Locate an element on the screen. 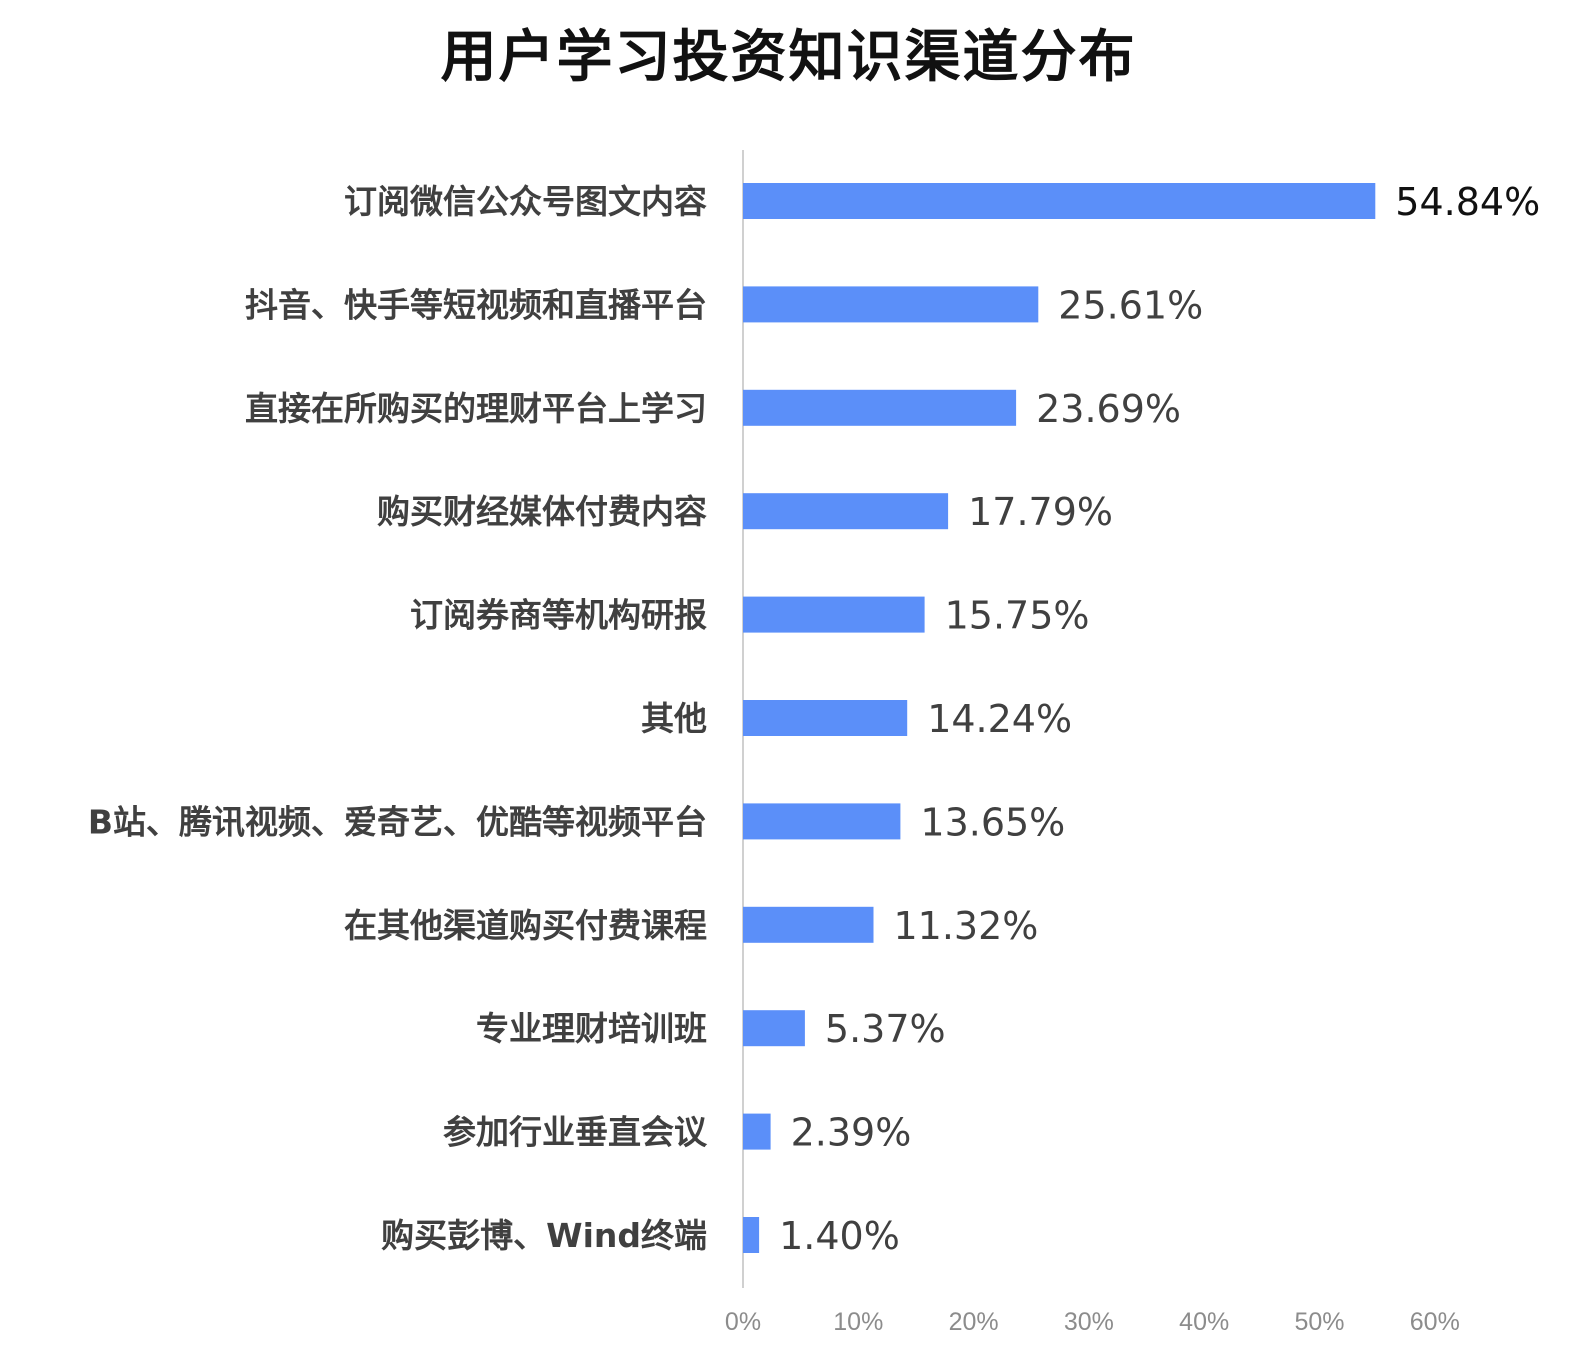  x-tick-label: 10% is located at coordinates (858, 1322).